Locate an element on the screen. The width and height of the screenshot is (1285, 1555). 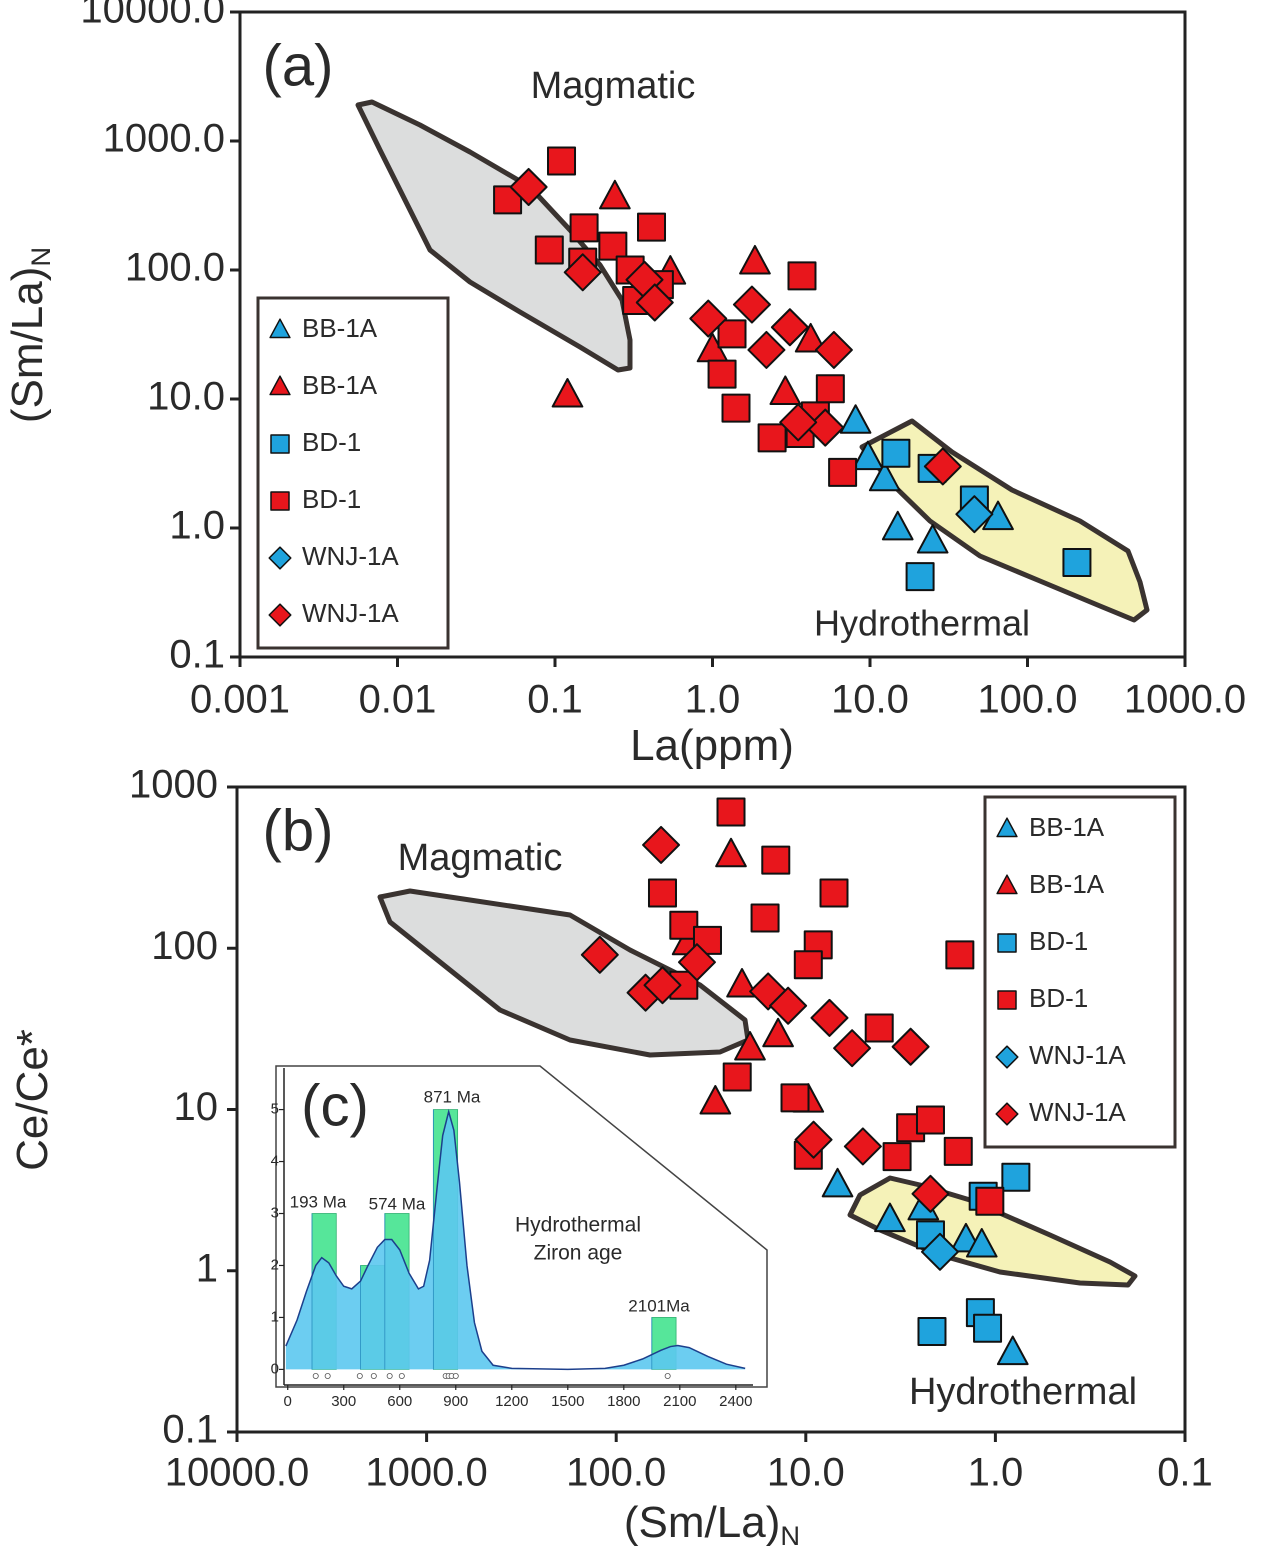
y-tick-label: 10000.0 is located at coordinates (152, 16).